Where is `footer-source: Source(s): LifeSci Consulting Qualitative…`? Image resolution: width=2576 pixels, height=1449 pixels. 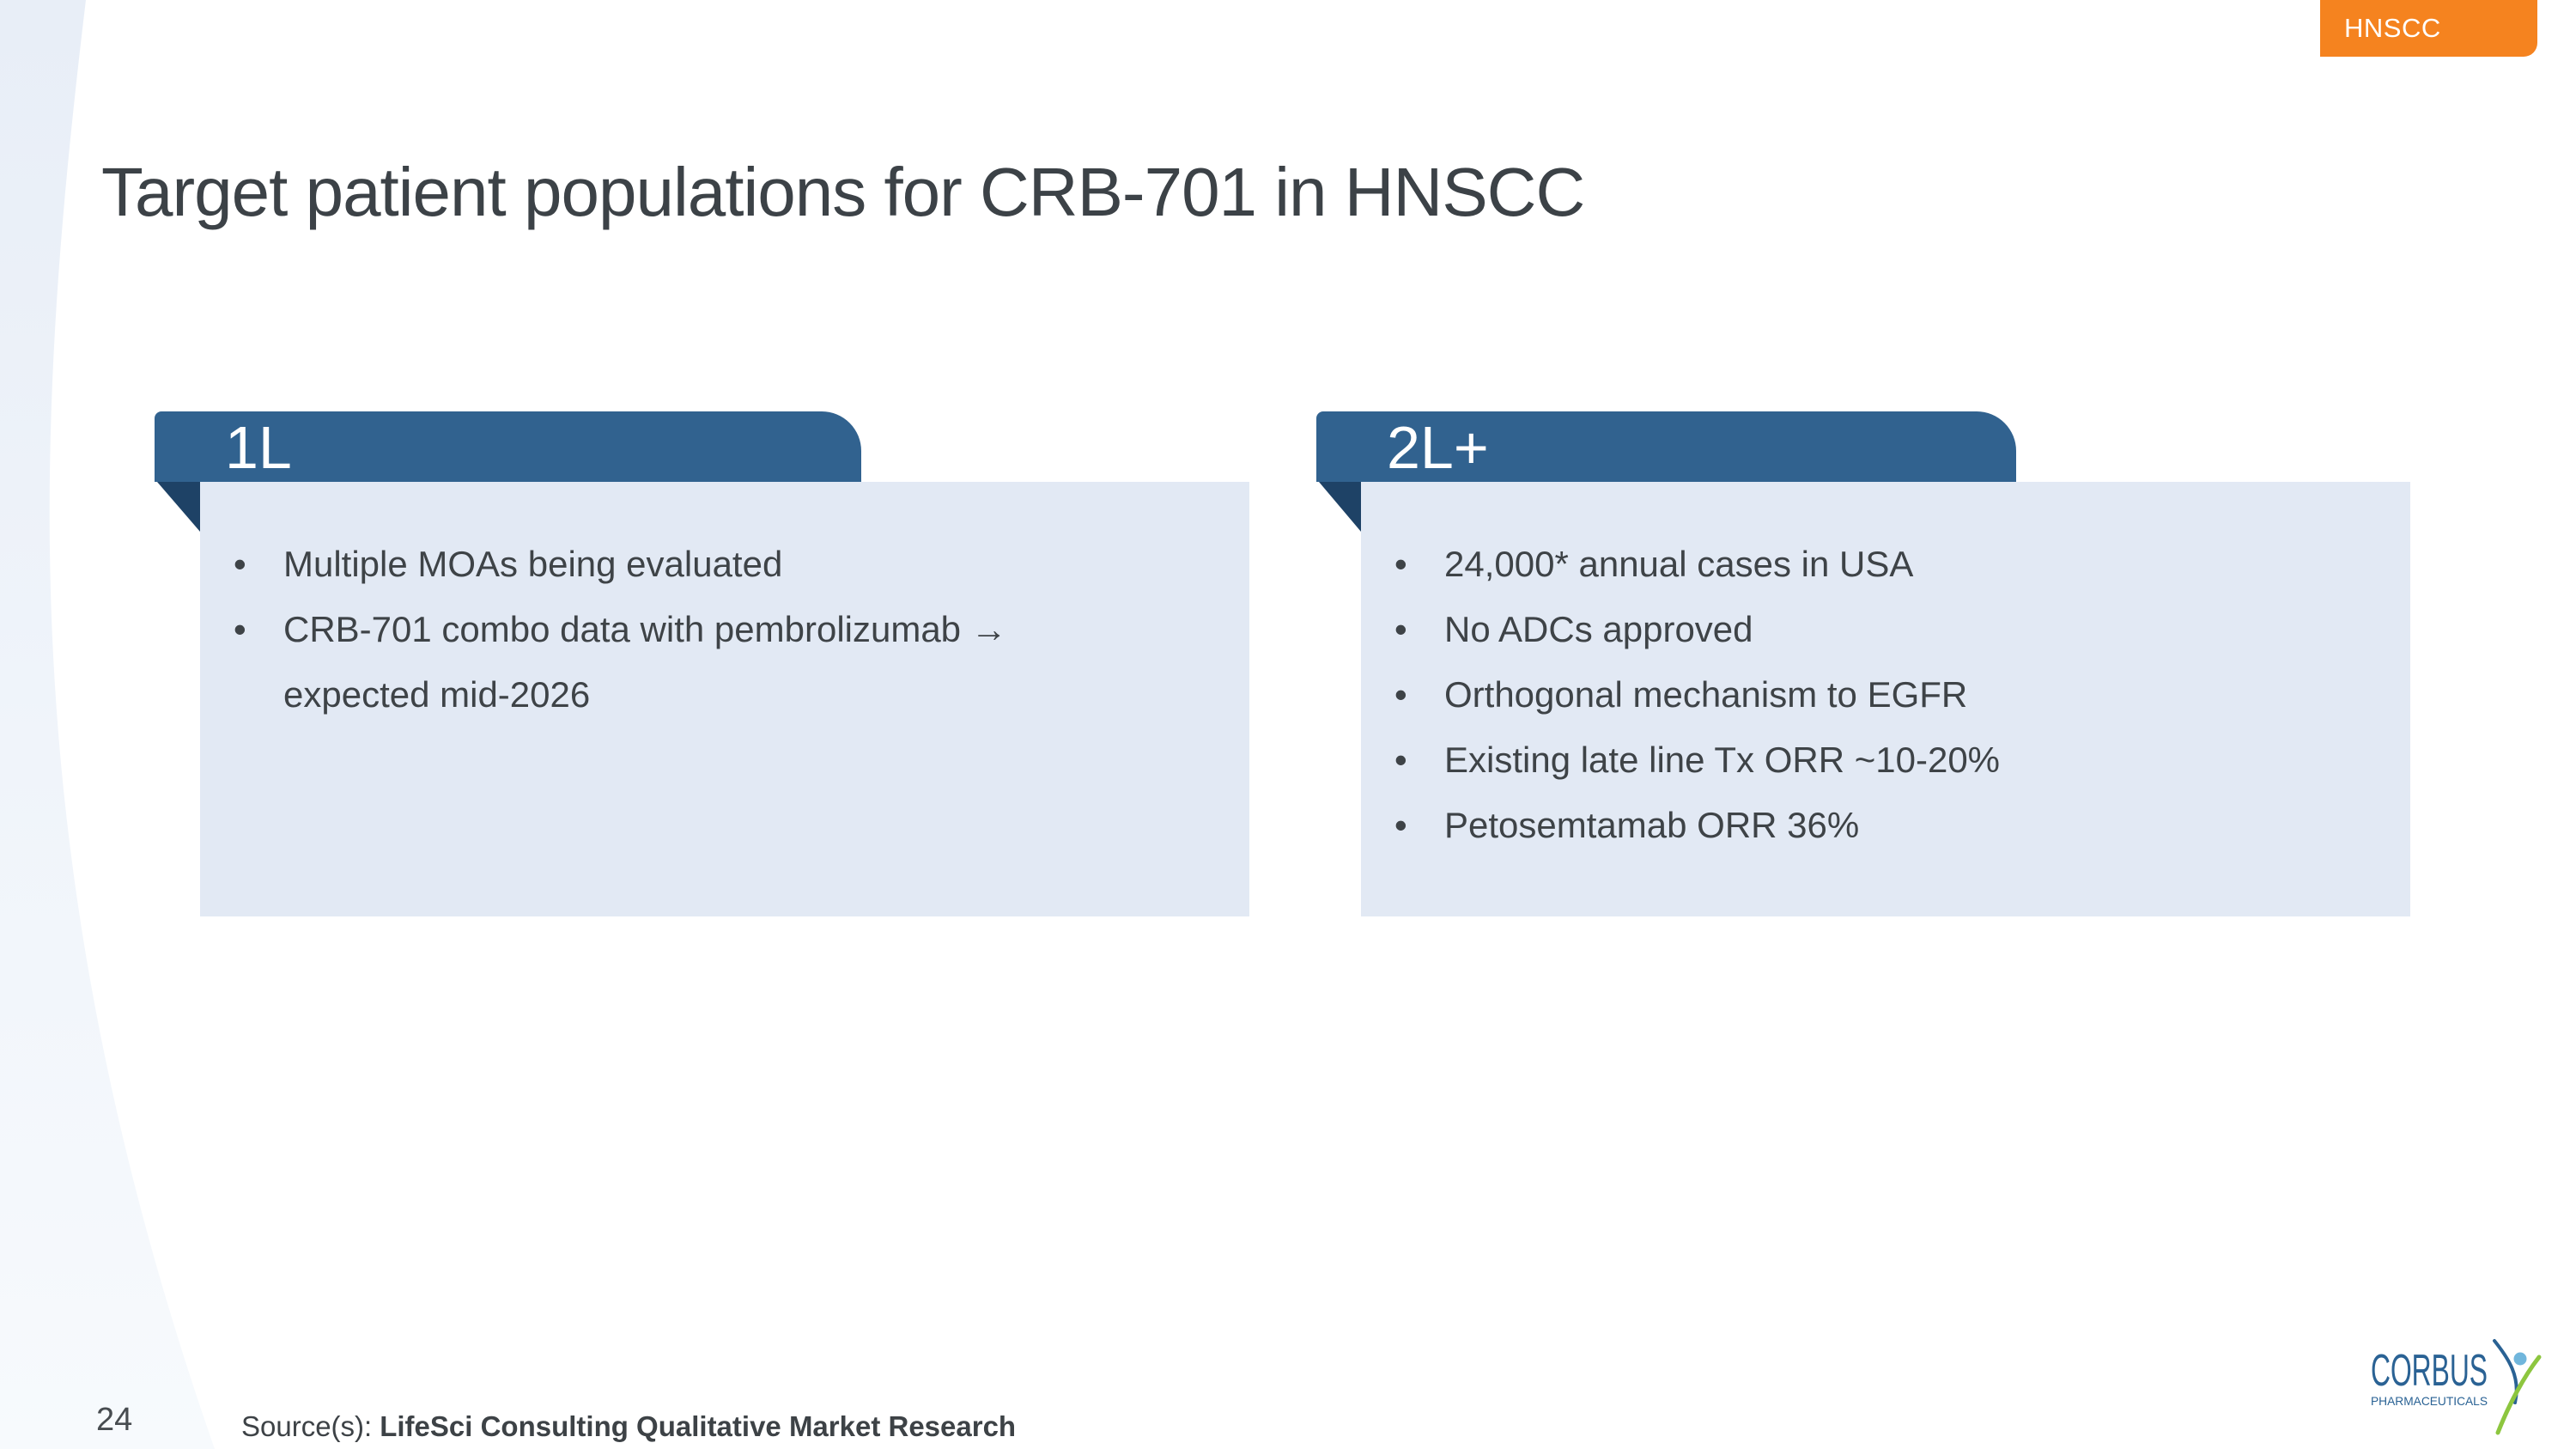 footer-source: Source(s): LifeSci Consulting Qualitative… is located at coordinates (629, 1426).